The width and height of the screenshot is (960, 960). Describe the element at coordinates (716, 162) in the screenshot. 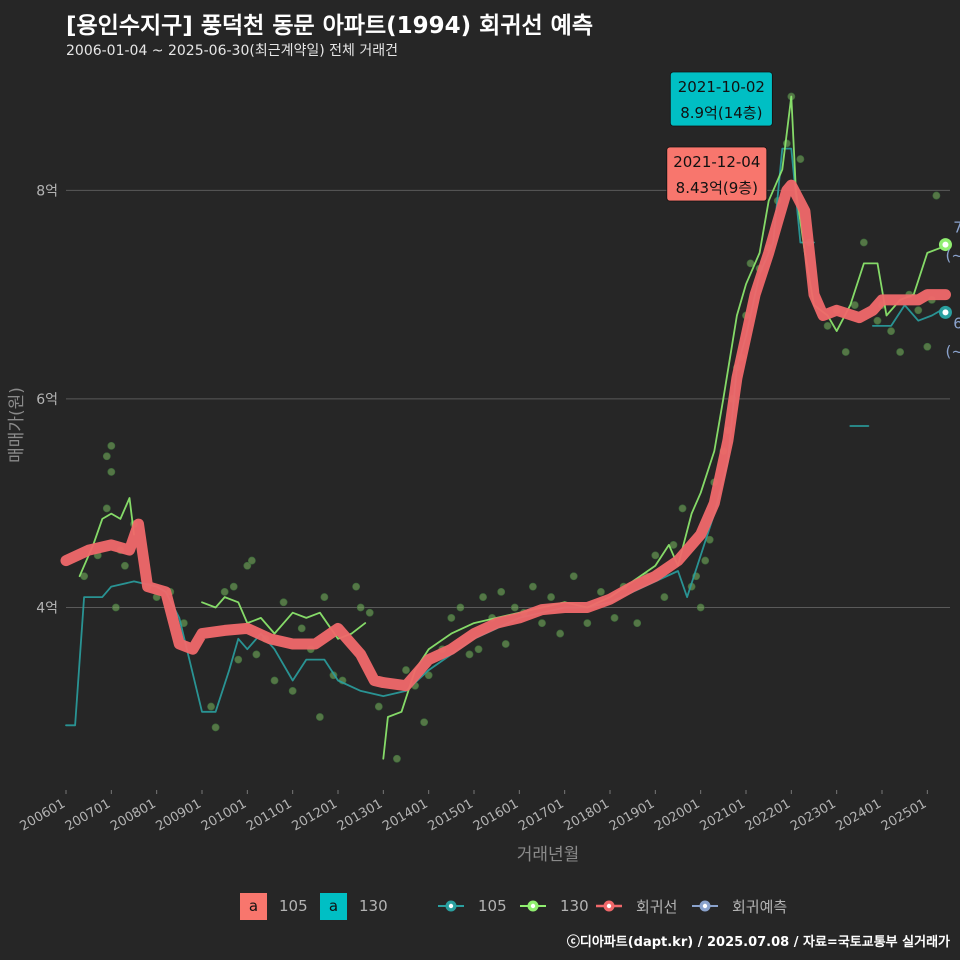

I see `annotation-date: 2021-12-04` at that location.